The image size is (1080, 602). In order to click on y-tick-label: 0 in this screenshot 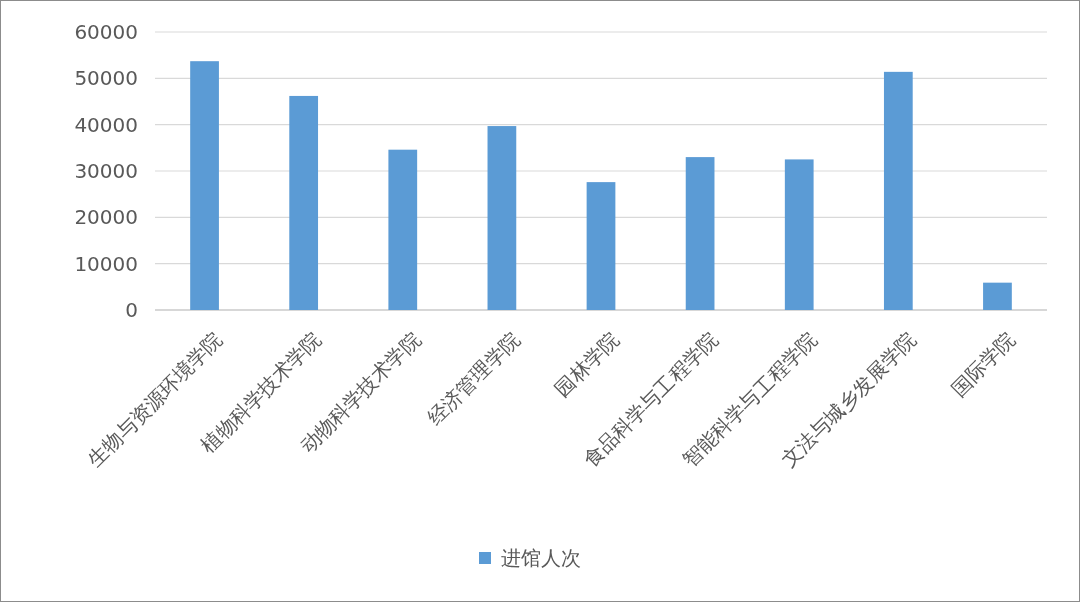, I will do `click(131, 310)`.